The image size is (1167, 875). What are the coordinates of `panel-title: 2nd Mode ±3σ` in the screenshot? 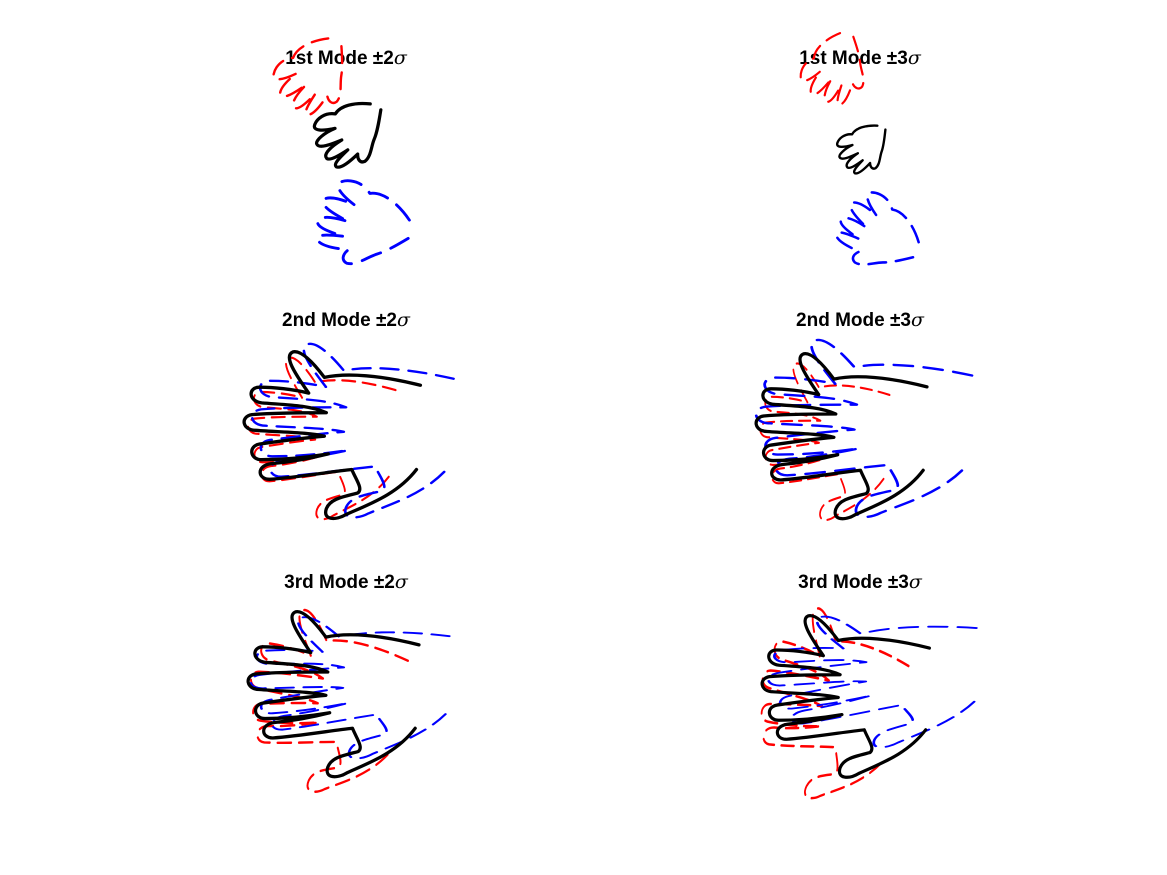 It's located at (860, 320).